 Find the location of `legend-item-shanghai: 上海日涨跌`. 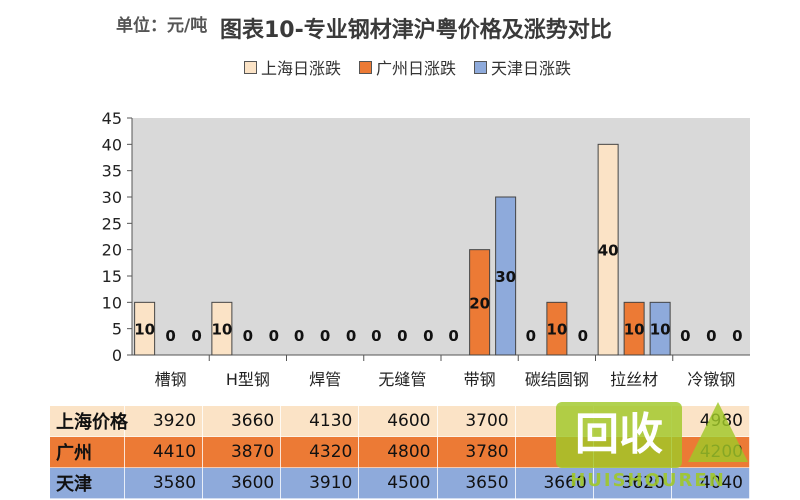

legend-item-shanghai: 上海日涨跌 is located at coordinates (292, 67).